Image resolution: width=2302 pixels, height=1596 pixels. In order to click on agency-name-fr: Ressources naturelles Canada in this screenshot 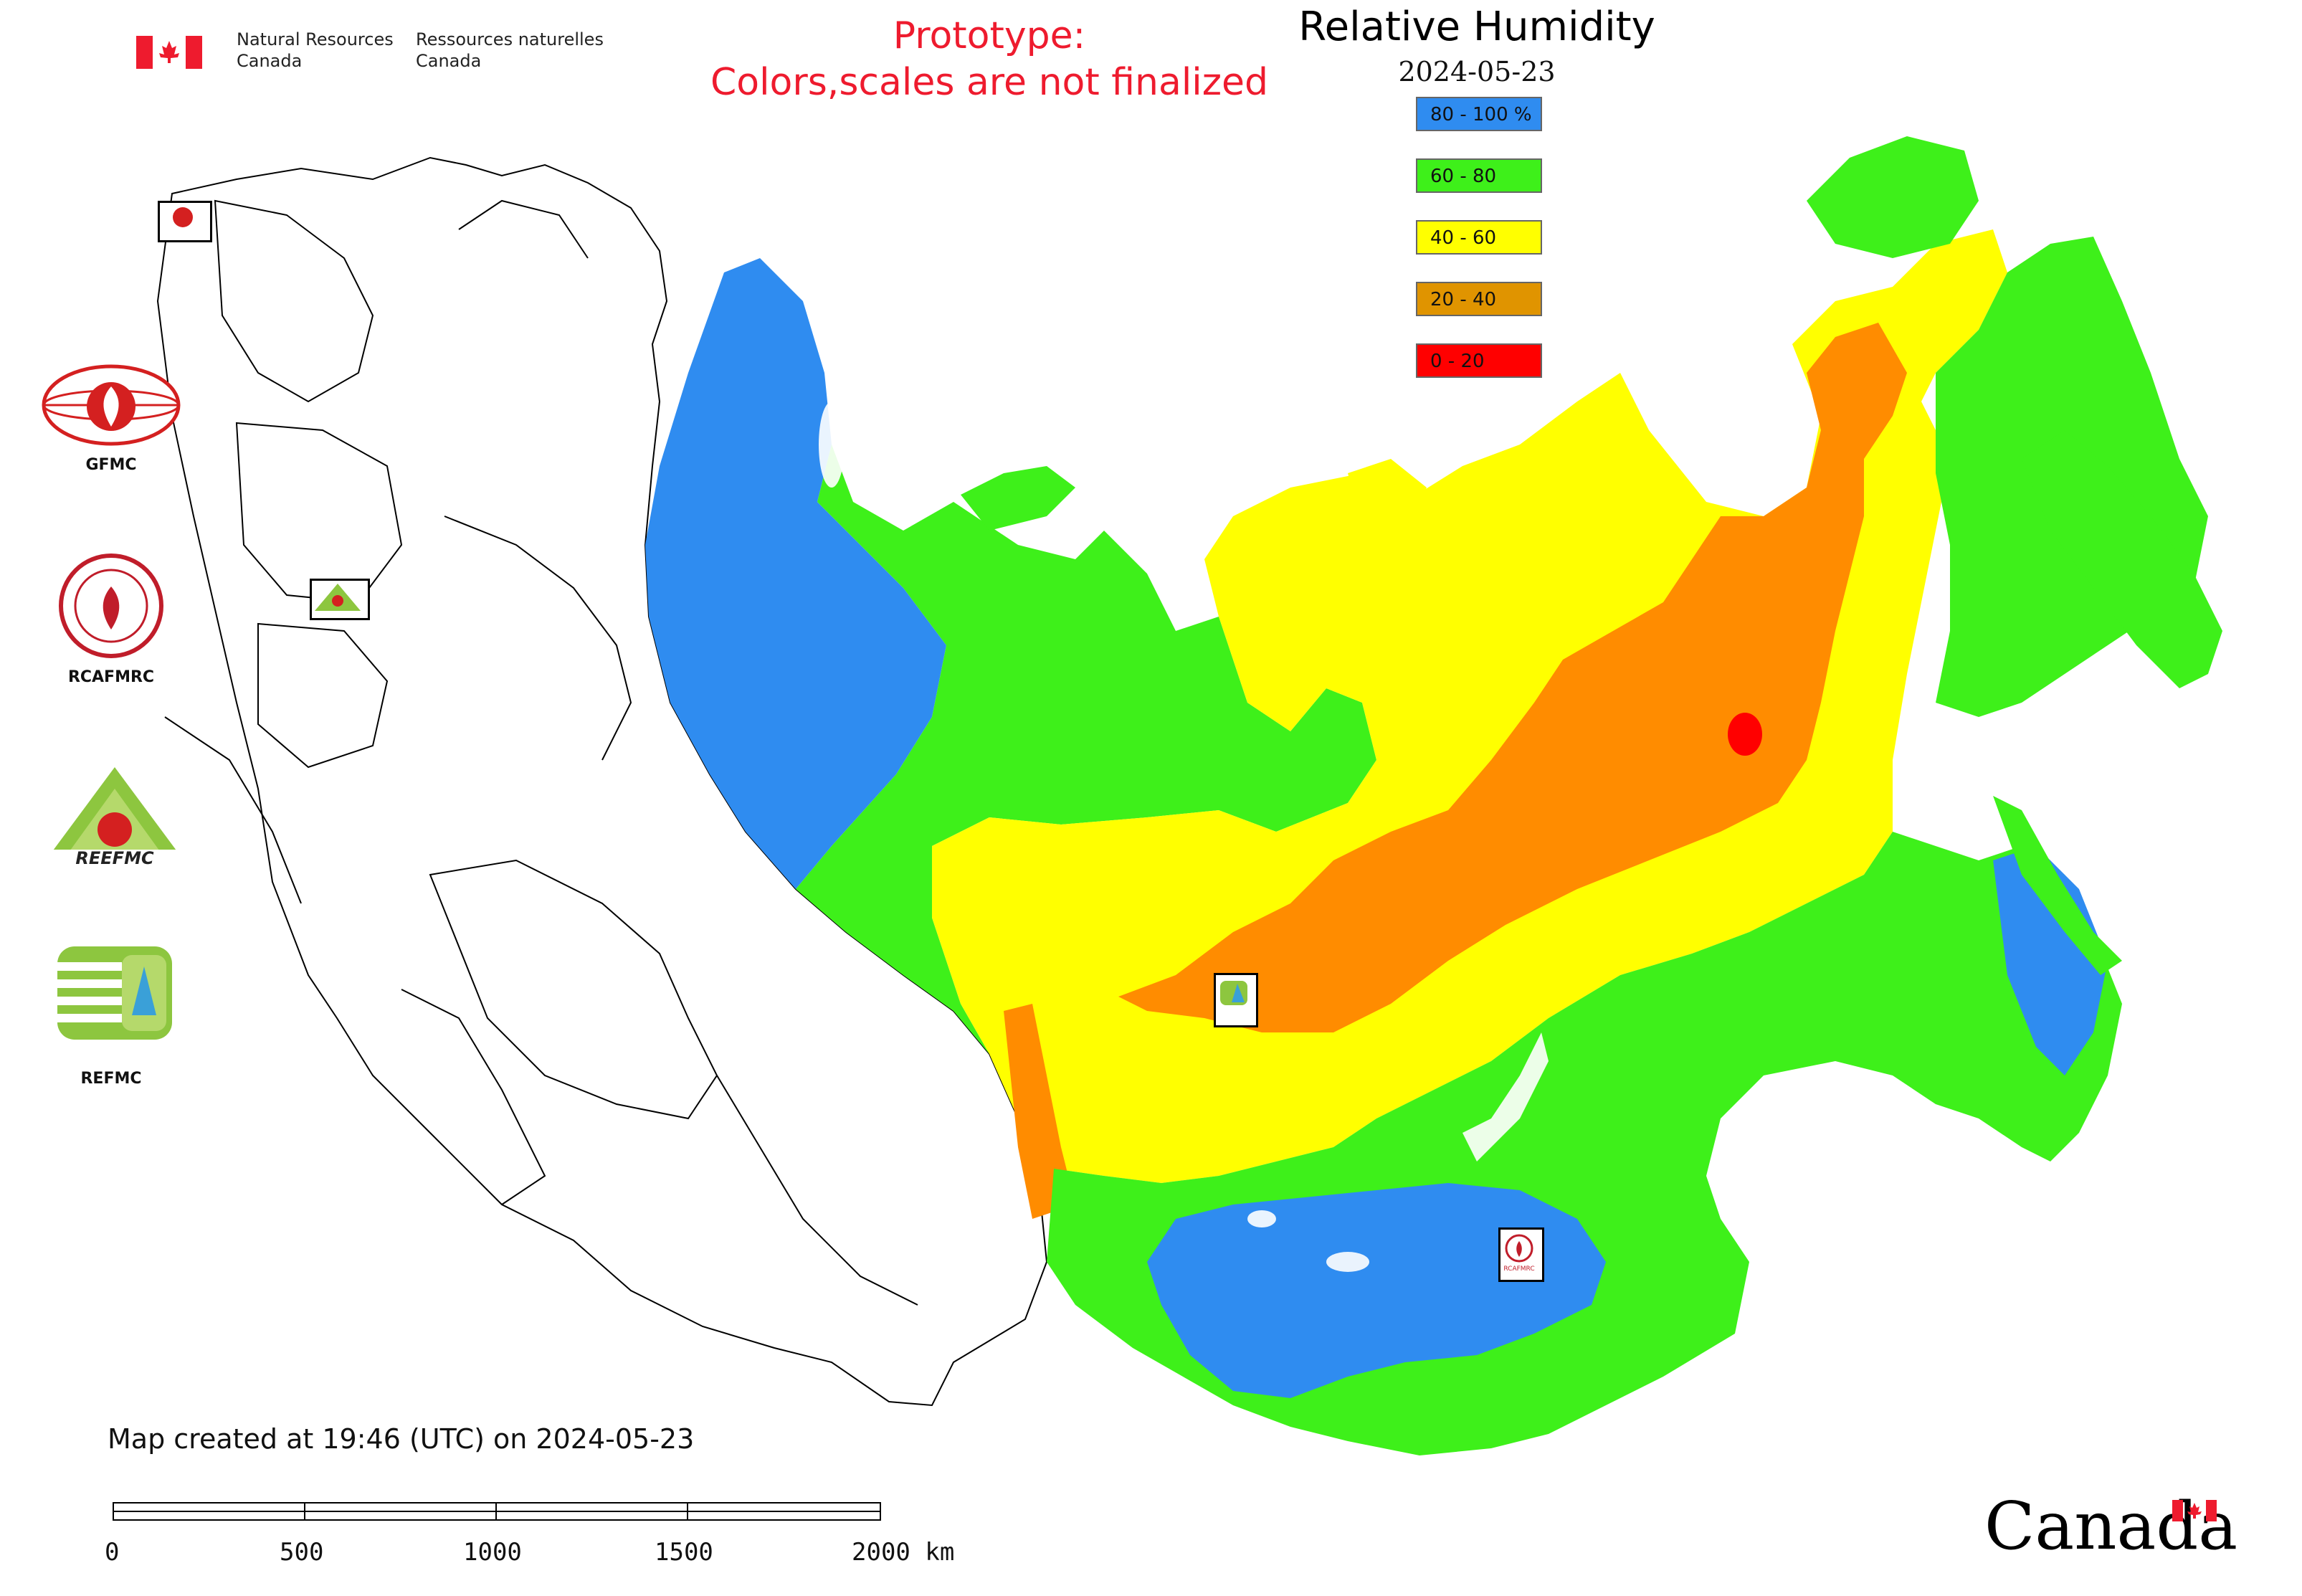, I will do `click(510, 50)`.